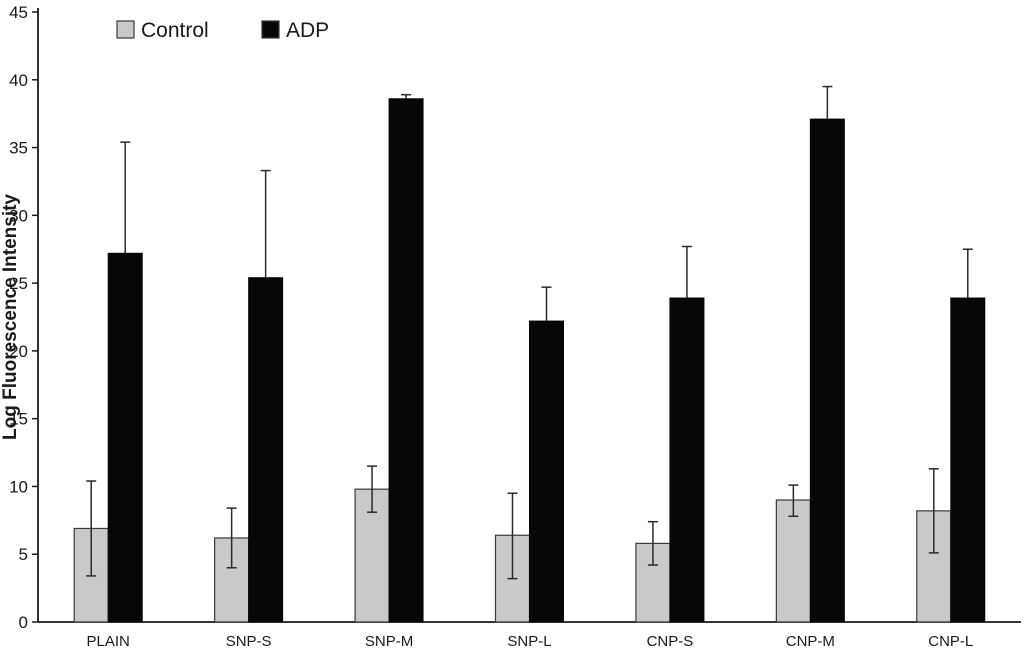  What do you see at coordinates (175, 30) in the screenshot?
I see `legend-label-control: Control` at bounding box center [175, 30].